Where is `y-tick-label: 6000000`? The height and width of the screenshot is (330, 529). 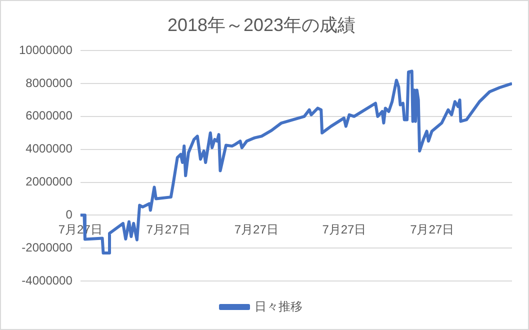 y-tick-label: 6000000 is located at coordinates (49, 115).